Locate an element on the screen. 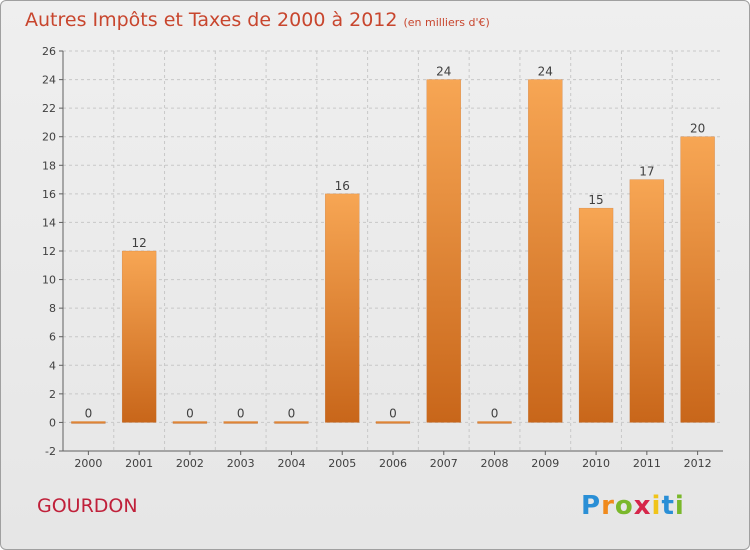 The width and height of the screenshot is (750, 550). y-tick-label: 2 is located at coordinates (52, 394).